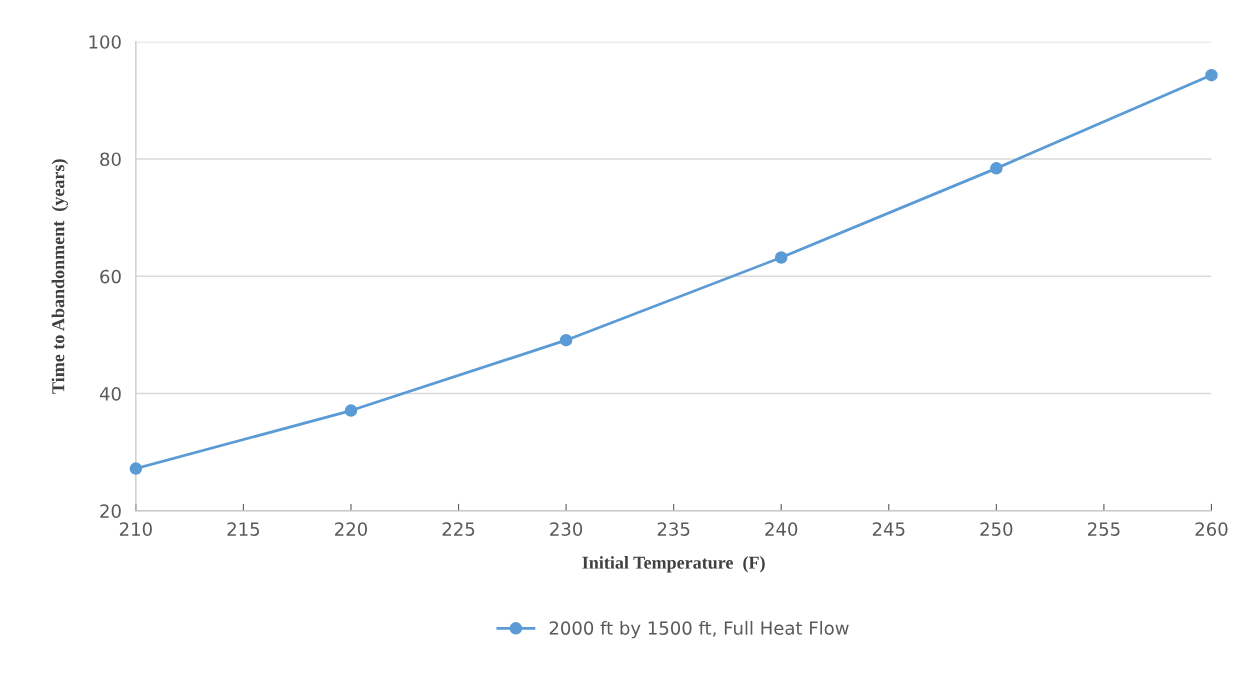 This screenshot has height=695, width=1258. Describe the element at coordinates (60, 276) in the screenshot. I see `y-axis-title: Time to Abandonment (years)` at that location.